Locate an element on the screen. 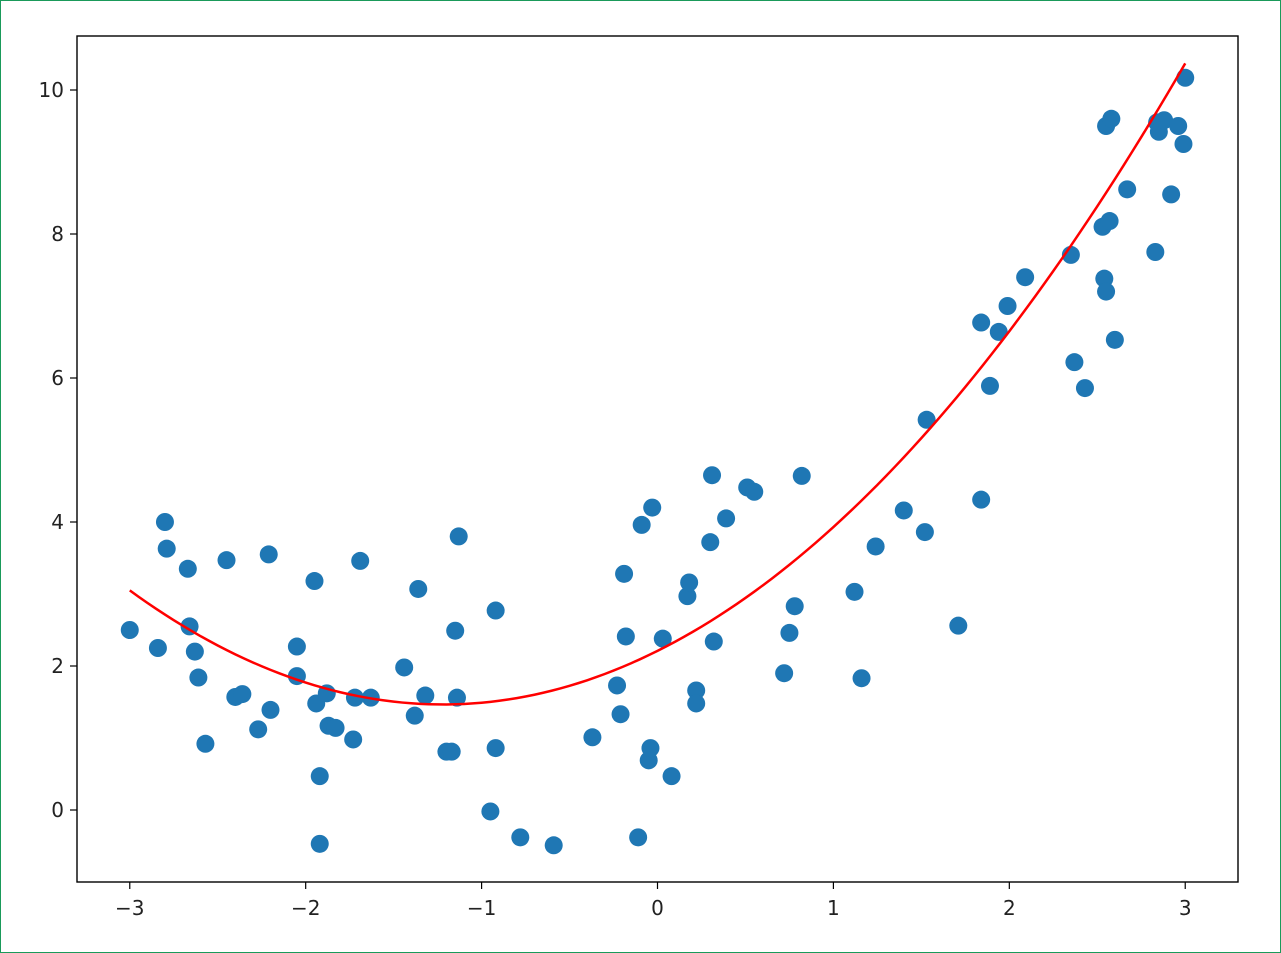 The width and height of the screenshot is (1281, 953). x-tick-label: −2 is located at coordinates (305, 908).